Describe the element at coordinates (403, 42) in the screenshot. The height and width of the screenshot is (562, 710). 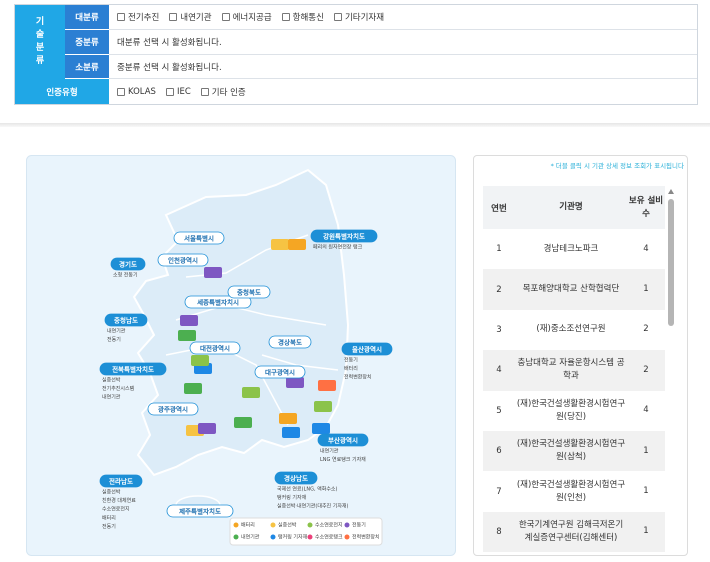
I see `row-content: 대분류 선택 시 활성화됩니다.` at that location.